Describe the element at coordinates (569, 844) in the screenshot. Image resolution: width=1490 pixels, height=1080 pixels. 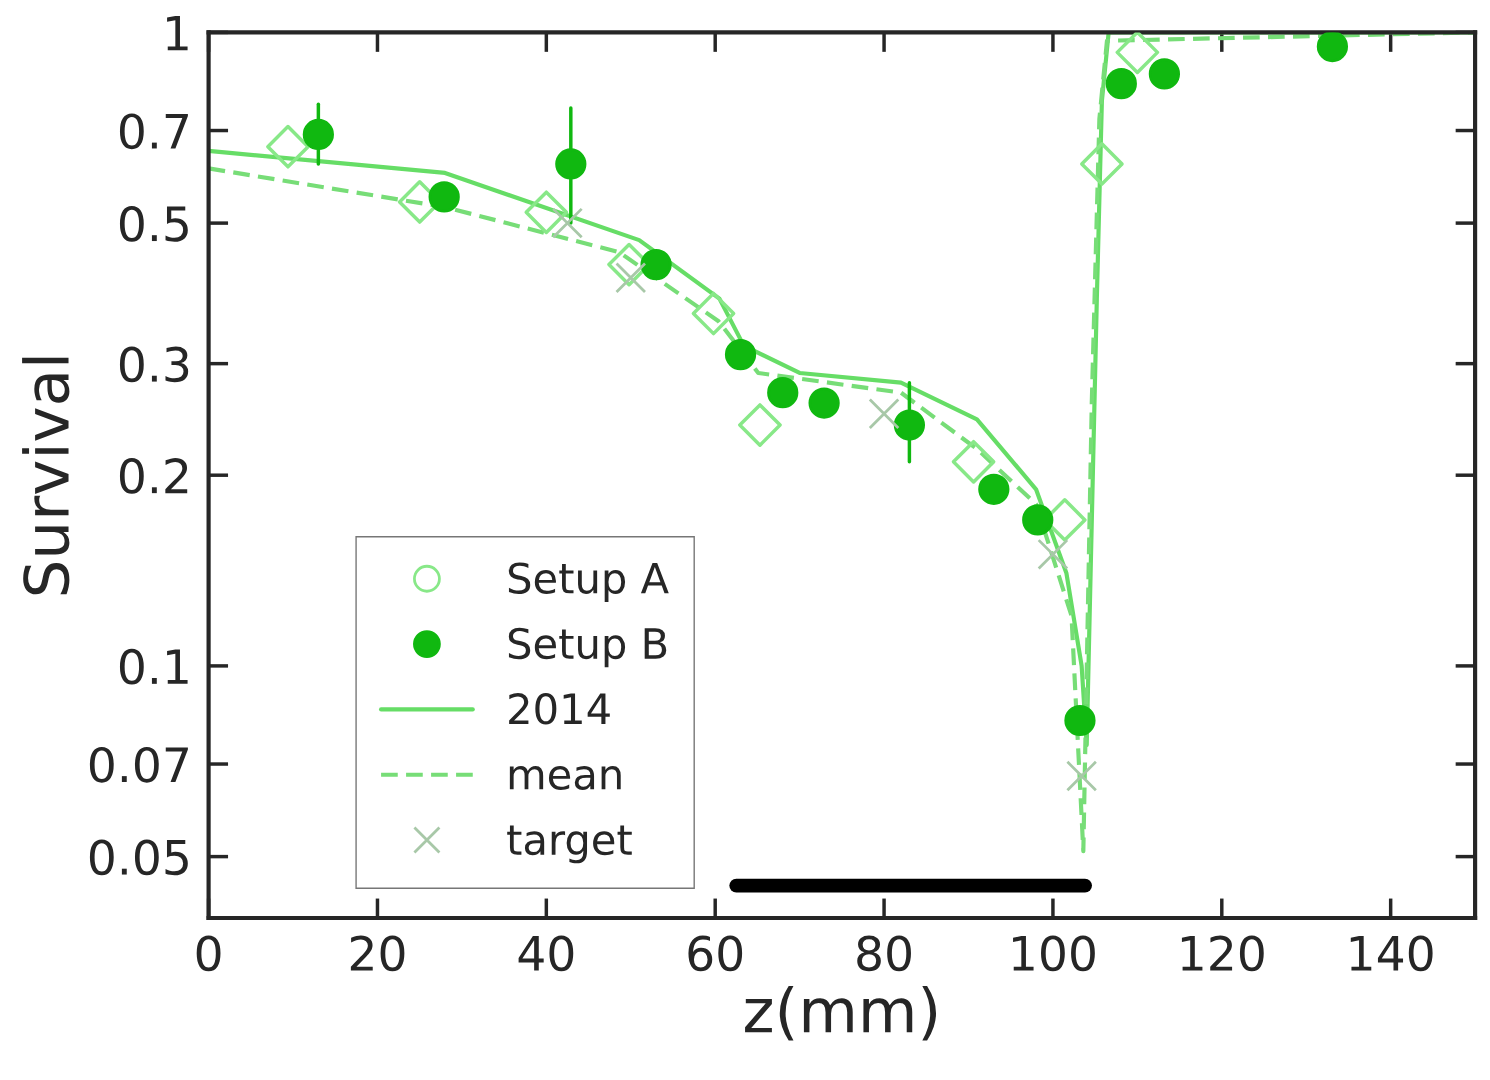
I see `legend-label: target` at that location.